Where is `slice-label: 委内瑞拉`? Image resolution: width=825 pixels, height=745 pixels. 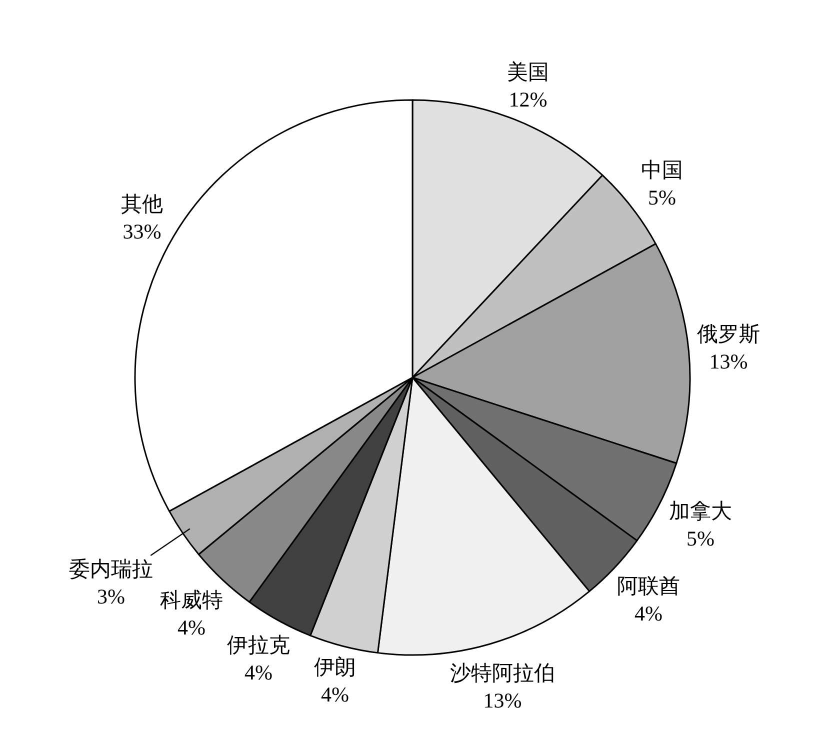 slice-label: 委内瑞拉 is located at coordinates (111, 569).